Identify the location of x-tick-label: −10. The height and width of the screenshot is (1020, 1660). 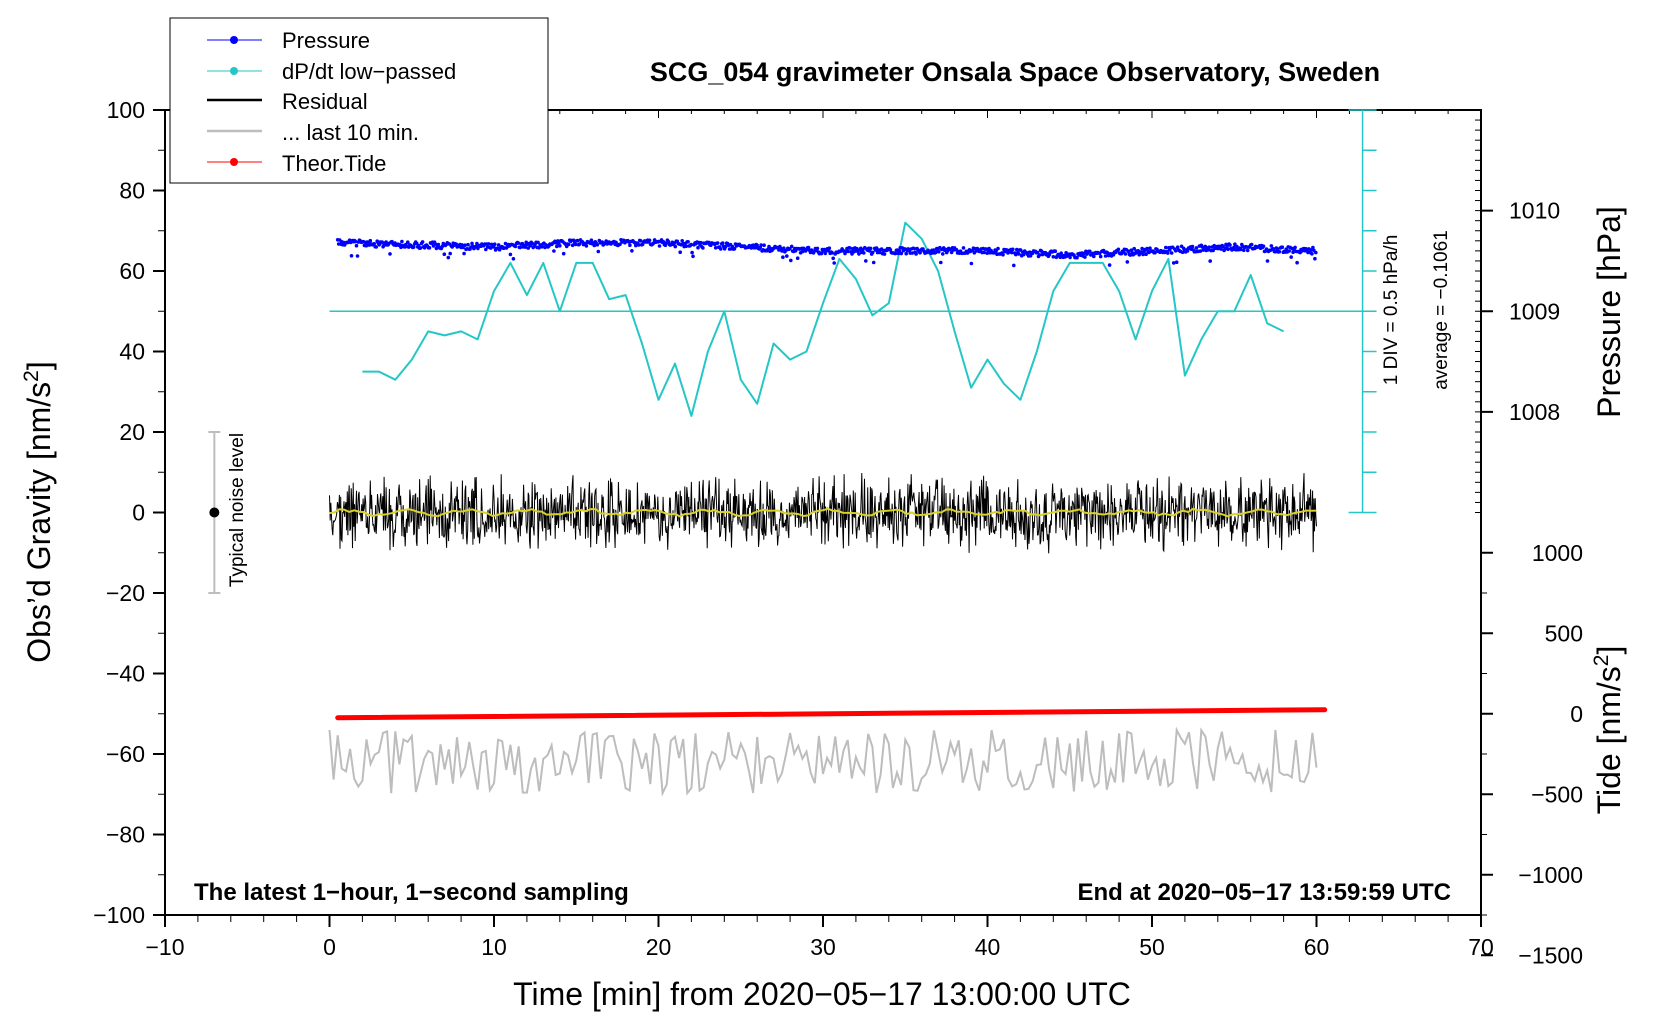
(164, 947).